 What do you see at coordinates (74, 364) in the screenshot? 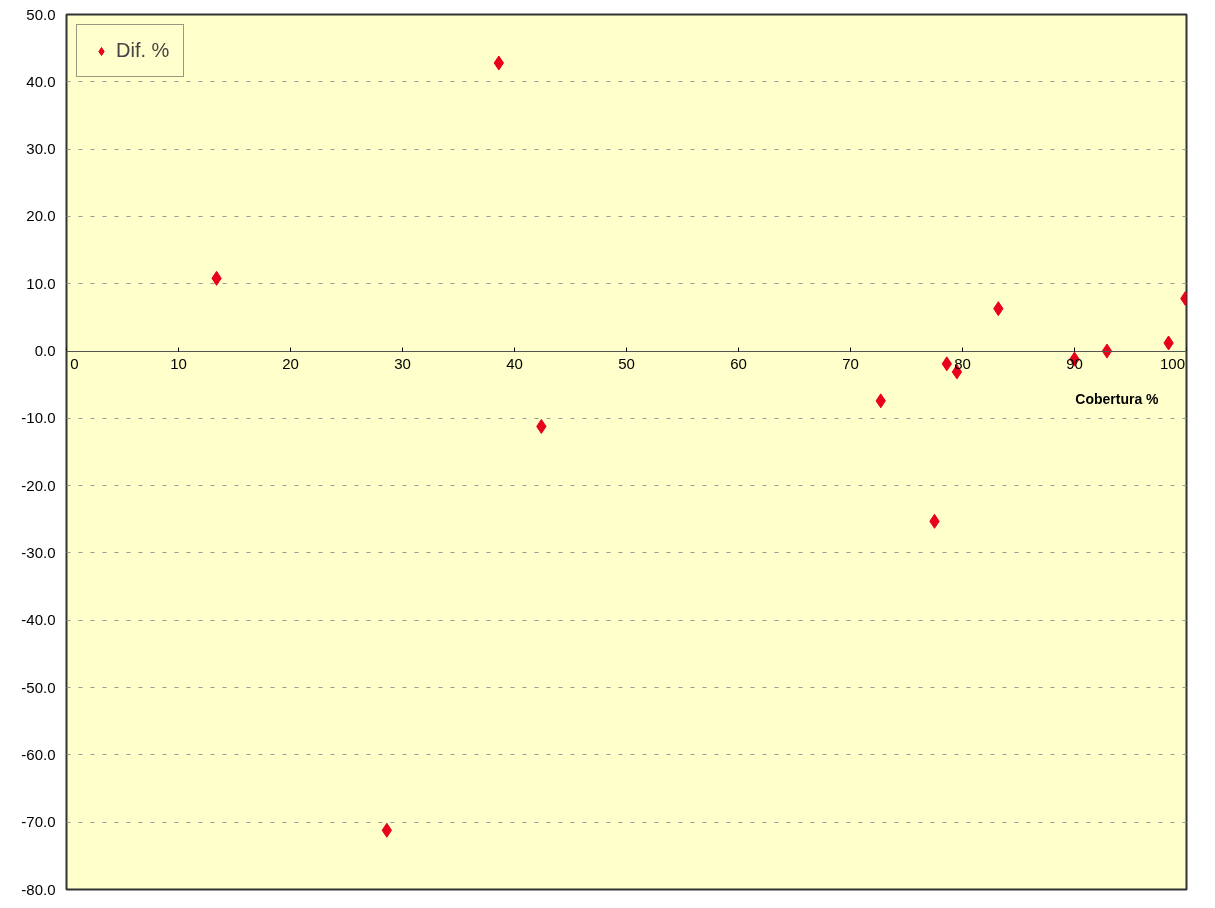
I see `x-tick-label: 0` at bounding box center [74, 364].